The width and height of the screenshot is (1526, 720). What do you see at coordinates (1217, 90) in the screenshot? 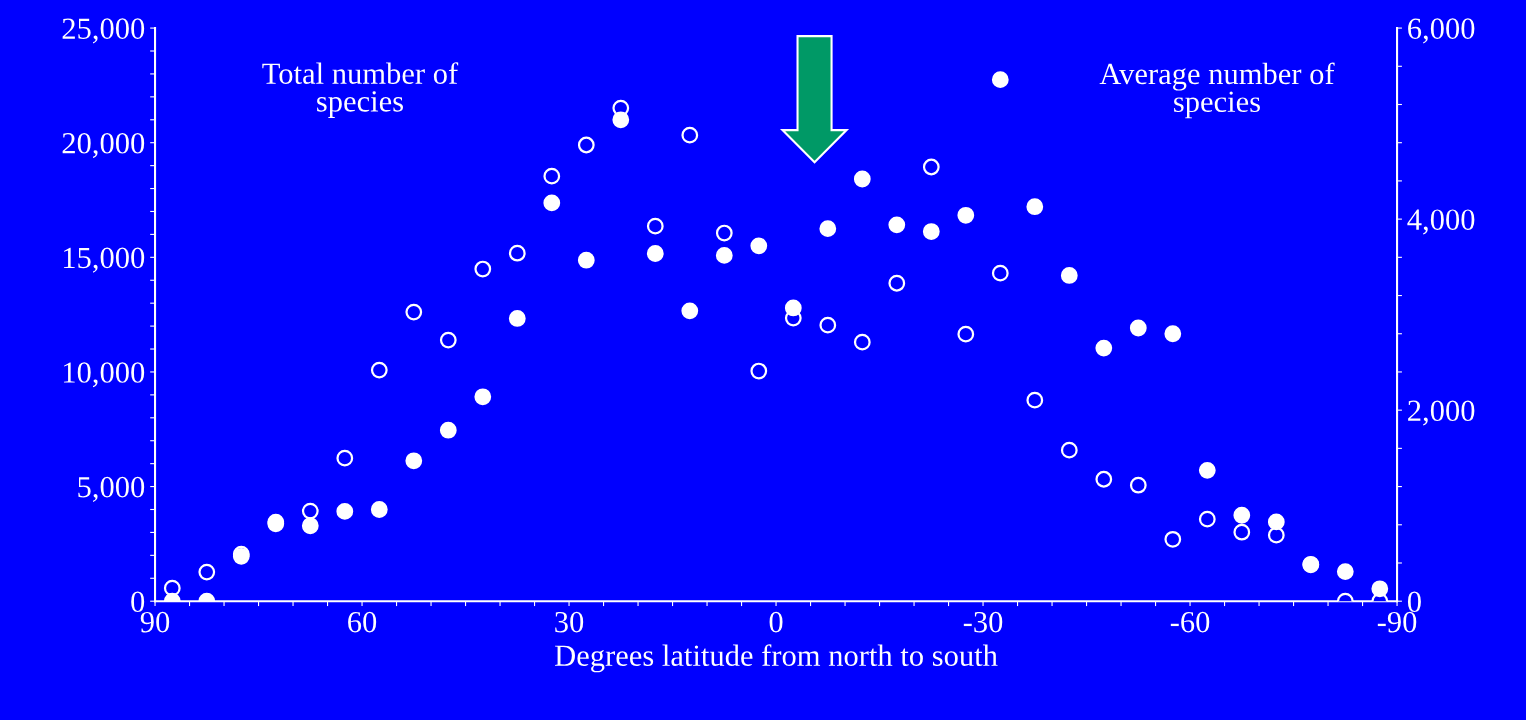
I see `annotation: Average number of species` at bounding box center [1217, 90].